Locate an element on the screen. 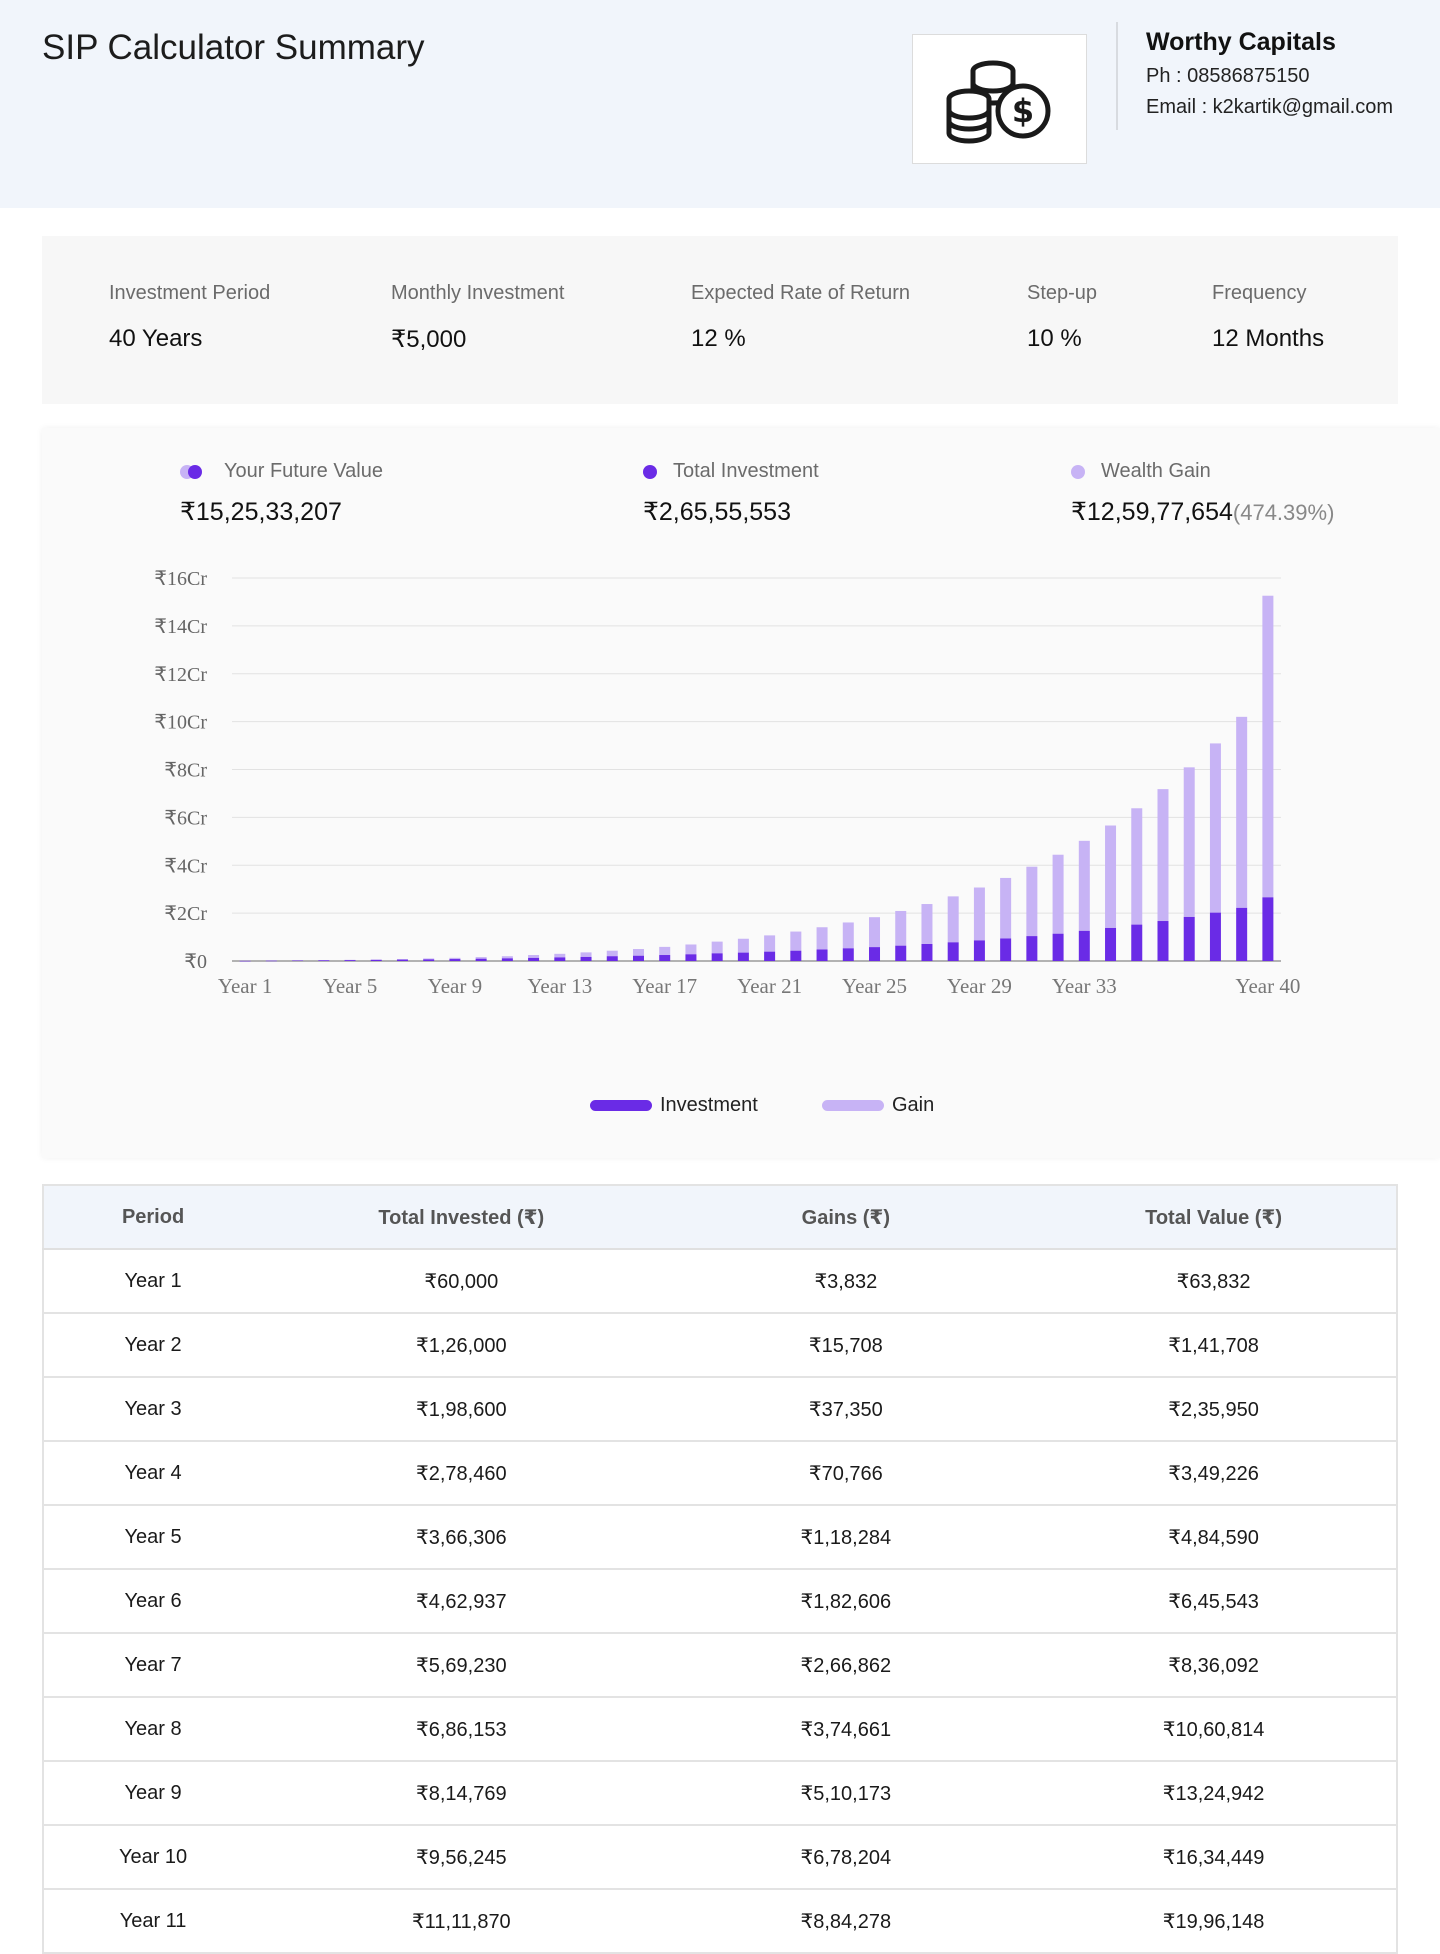 This screenshot has width=1440, height=1954. table-cell: ₹6,86,153 is located at coordinates (461, 1729).